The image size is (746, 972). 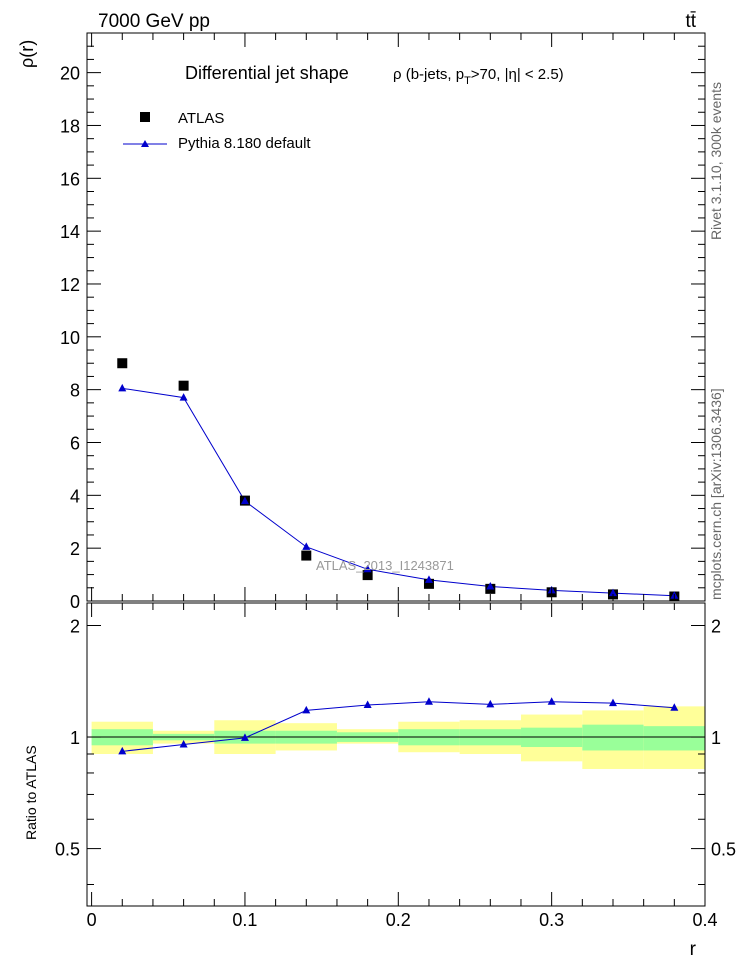 I want to click on main-ylabel: ρ(r), so click(x=27, y=54).